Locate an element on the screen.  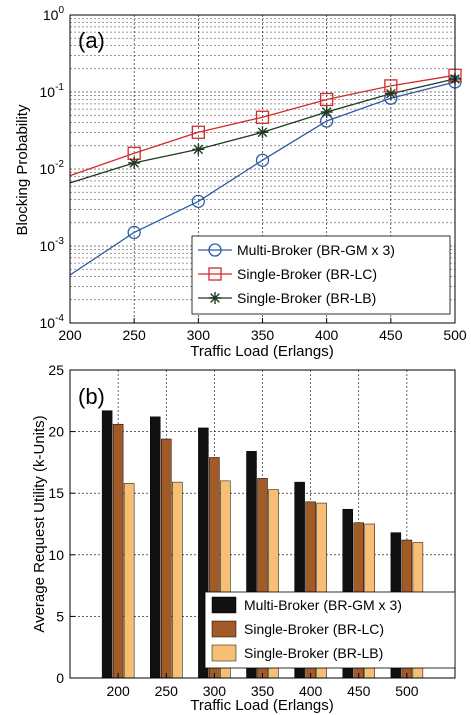
panel-a-x-tick-label: 200 is located at coordinates (70, 335).